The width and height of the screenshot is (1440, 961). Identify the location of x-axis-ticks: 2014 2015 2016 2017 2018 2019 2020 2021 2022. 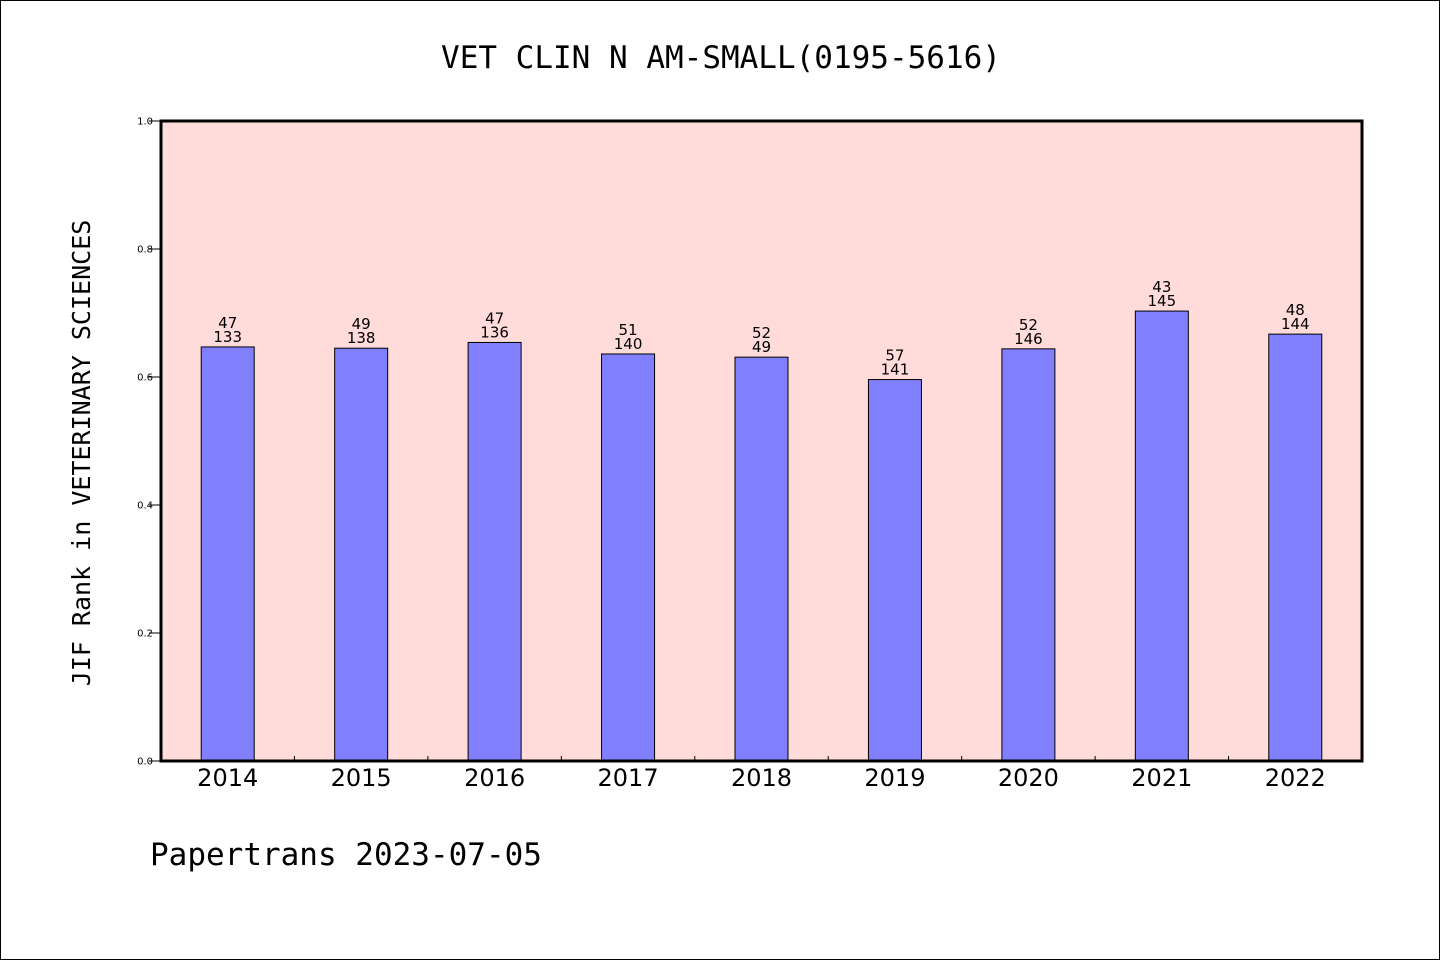
(761, 774).